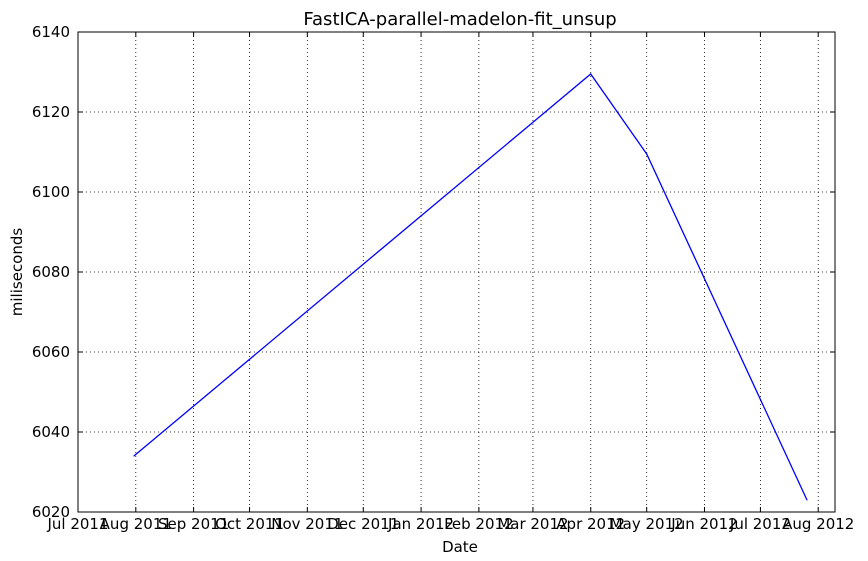  Describe the element at coordinates (307, 524) in the screenshot. I see `x-tick-label: Nov 2011` at that location.